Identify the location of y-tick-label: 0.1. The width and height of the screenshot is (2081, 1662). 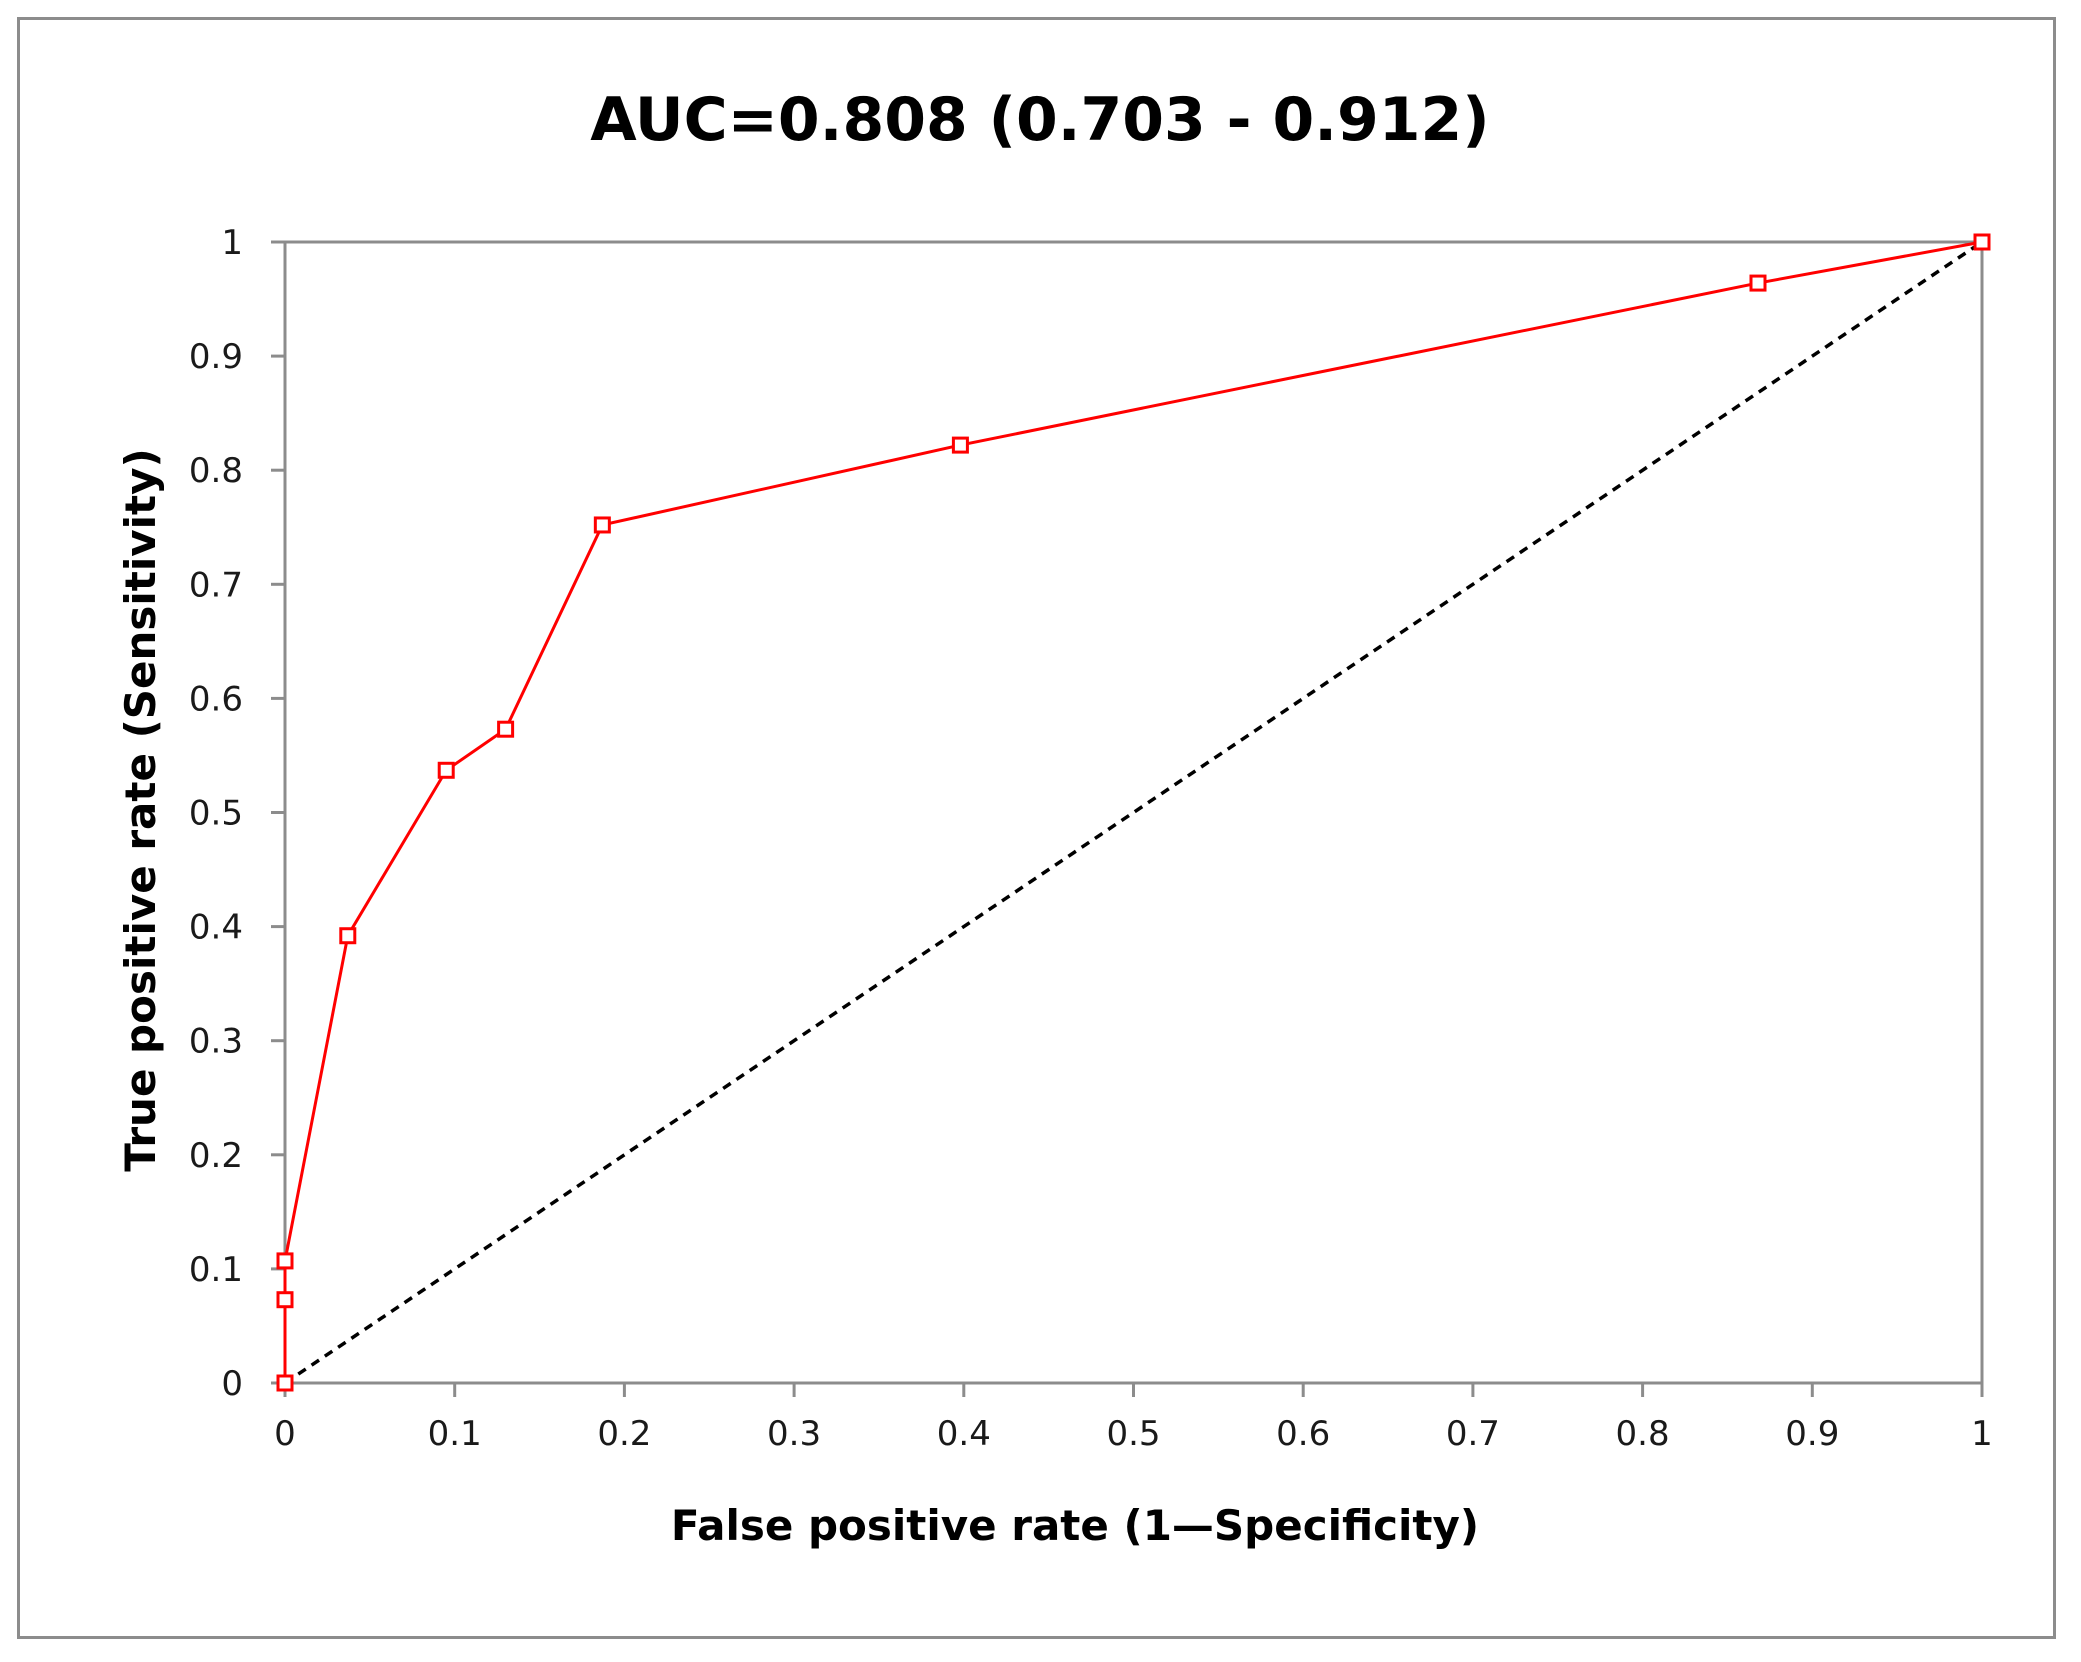
(216, 1270).